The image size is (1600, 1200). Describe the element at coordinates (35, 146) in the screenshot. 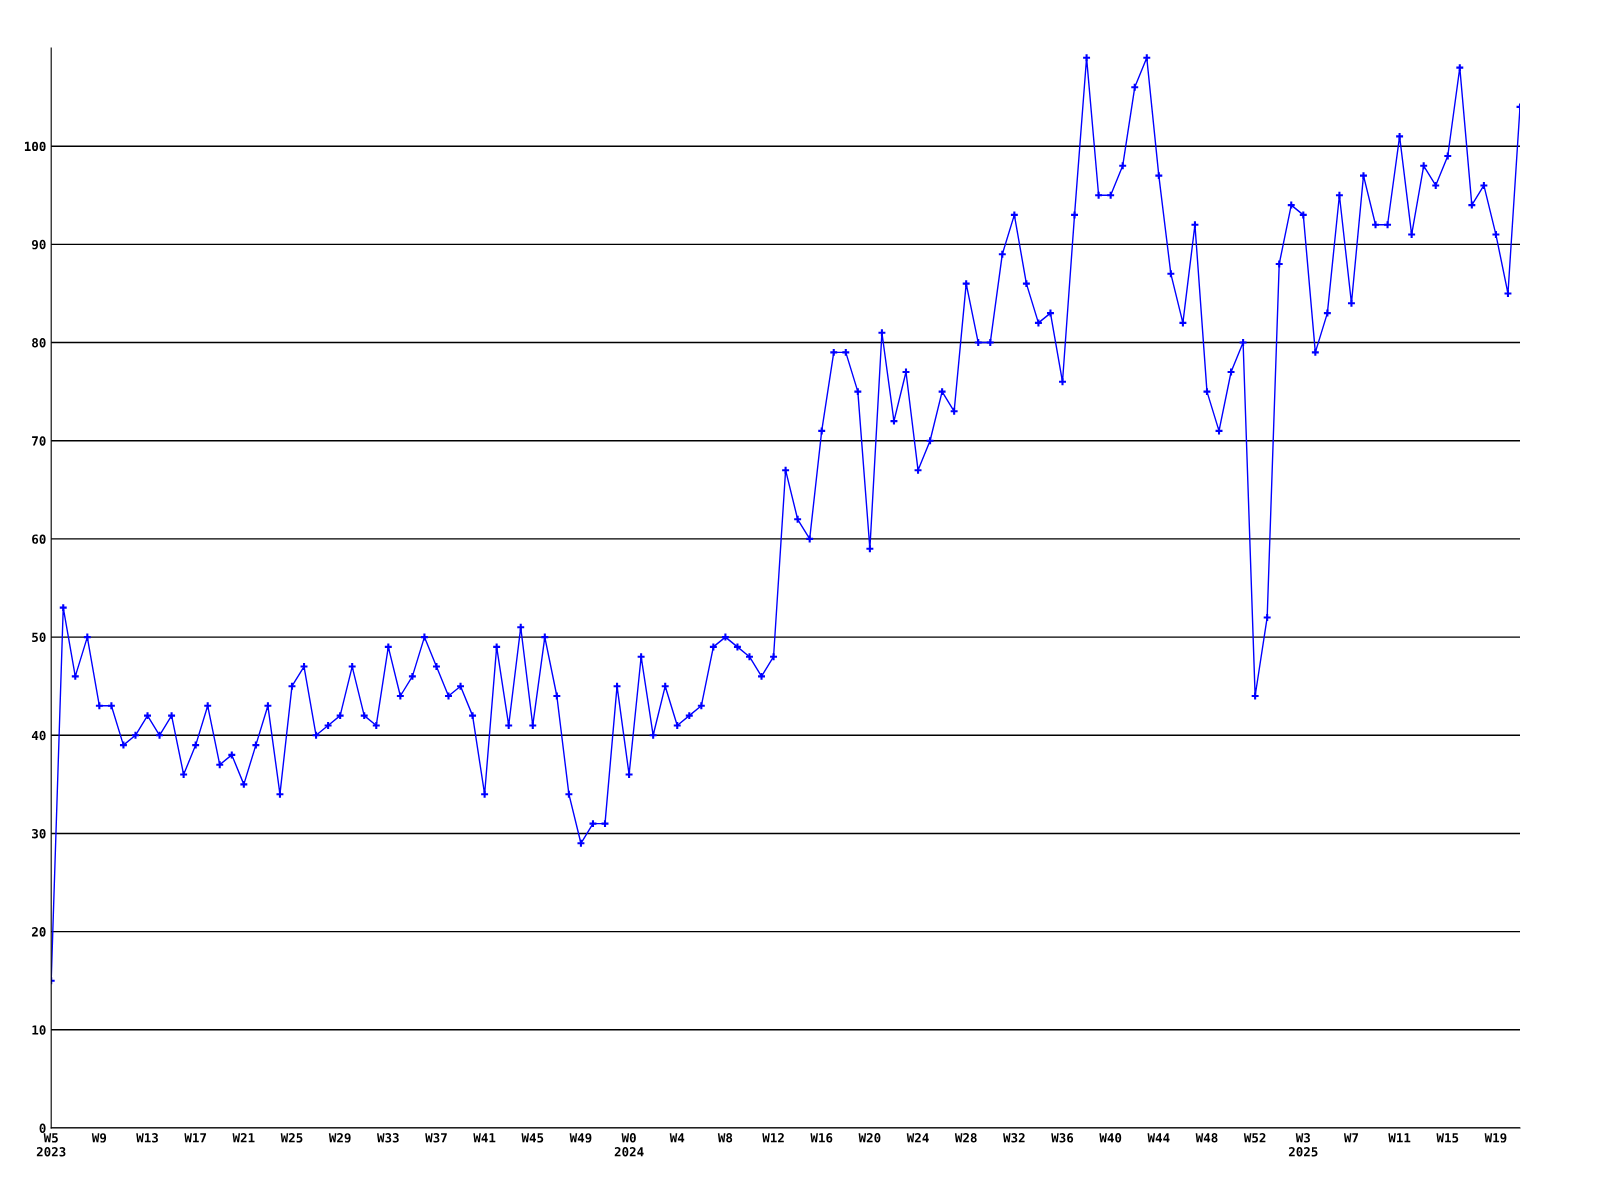

I see `y-tick-label: 100` at that location.